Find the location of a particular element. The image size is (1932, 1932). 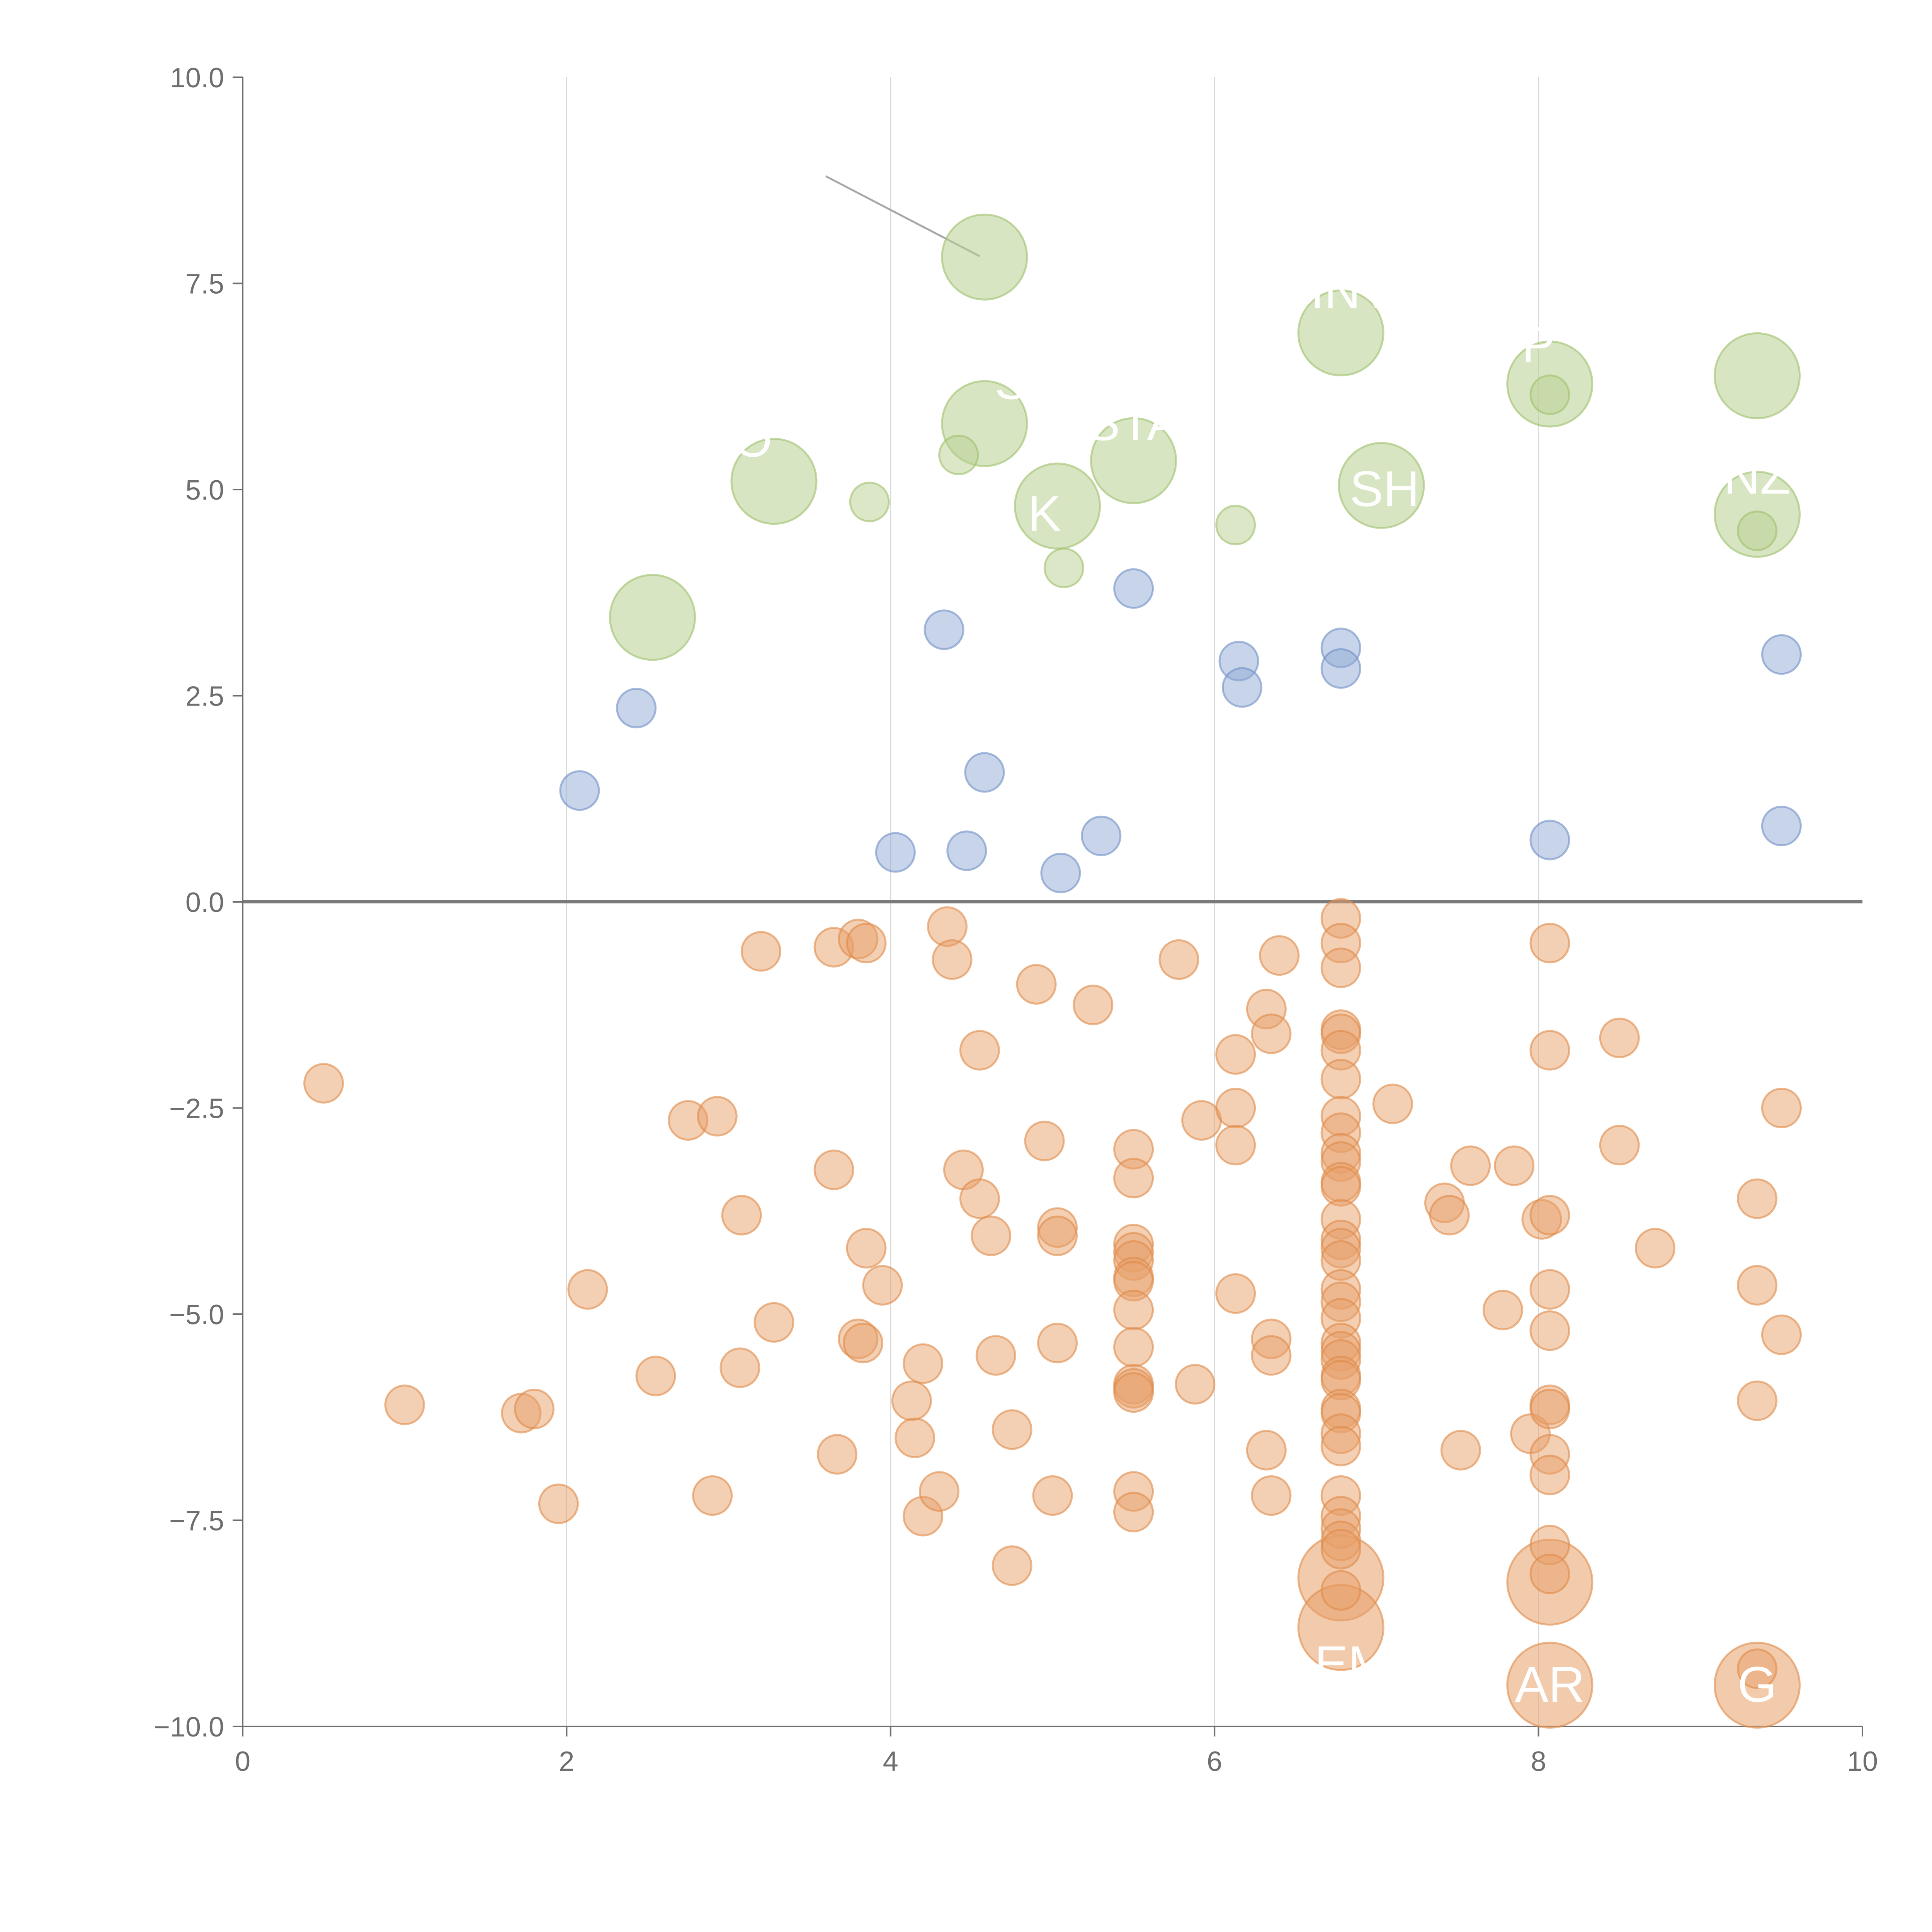

x-tick-label: 2 is located at coordinates (567, 1761).